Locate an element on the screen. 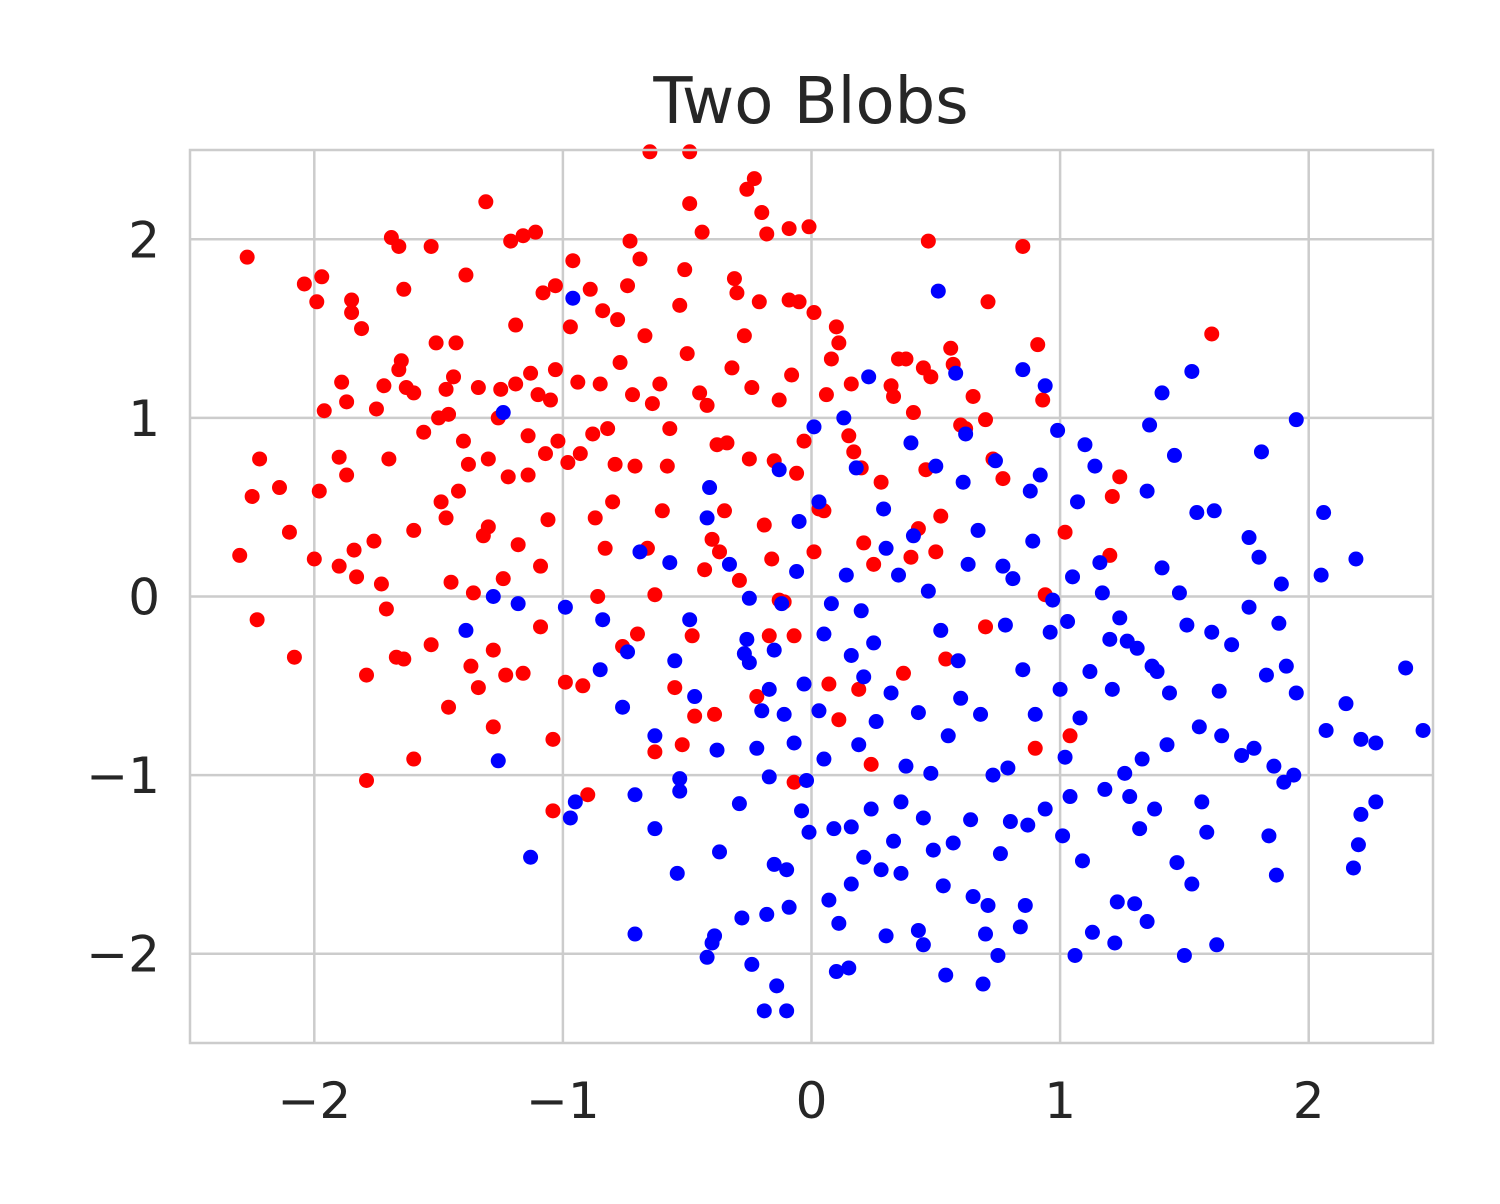  x-tick-label: 1 is located at coordinates (1060, 1101).